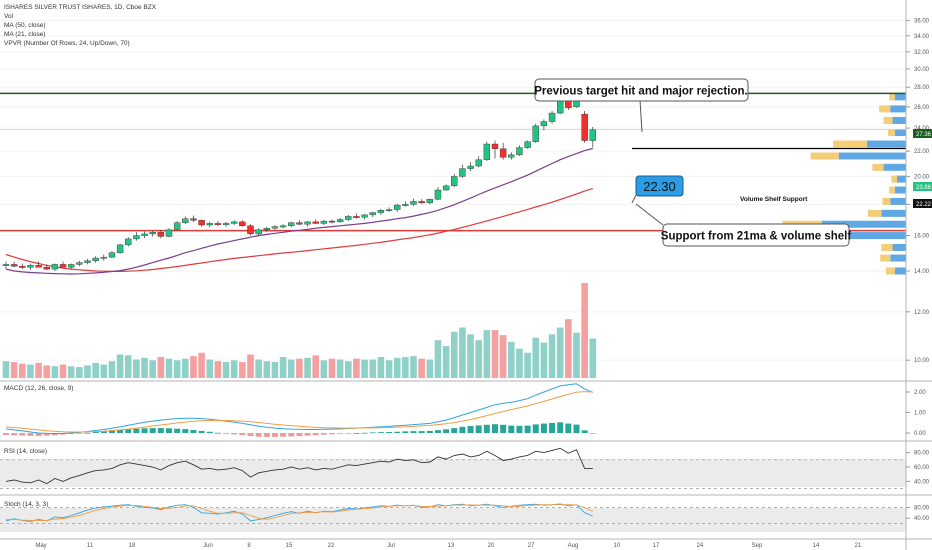 This screenshot has height=550, width=932. I want to click on stoch-pane, so click(453, 513).